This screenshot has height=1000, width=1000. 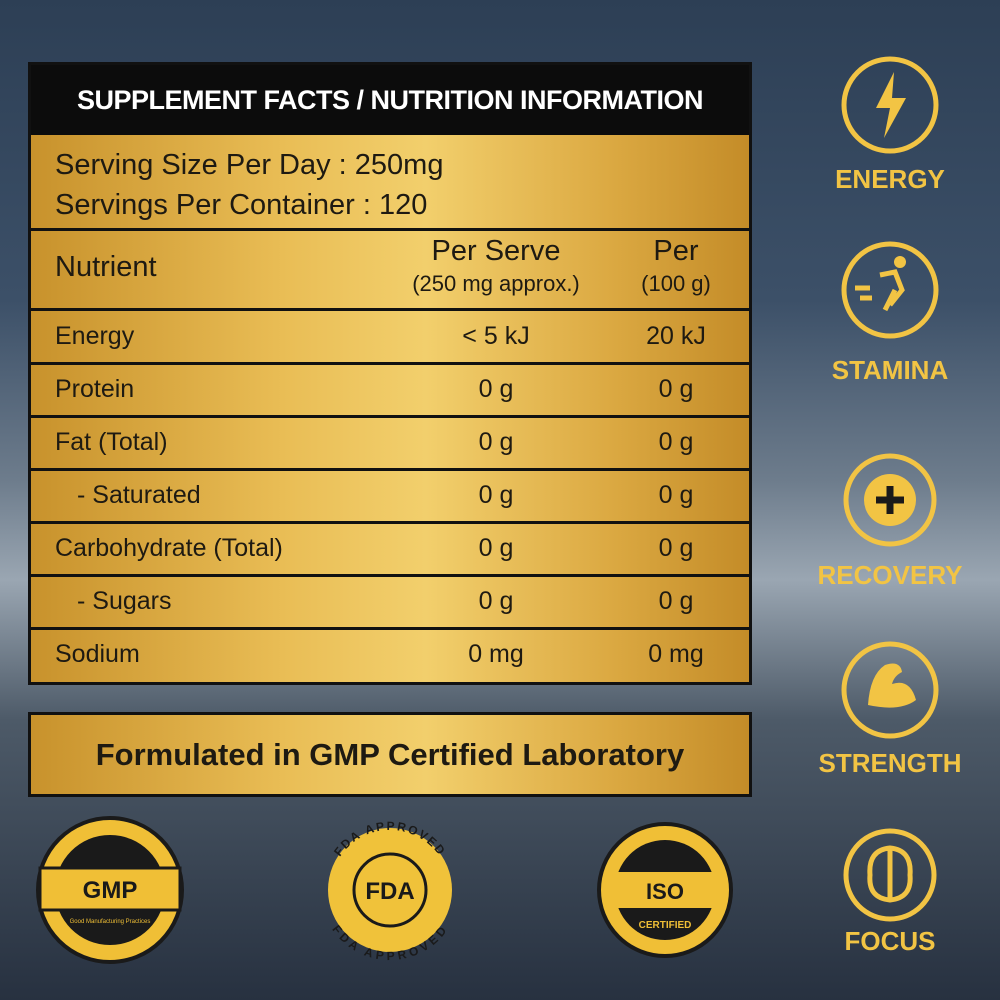 I want to click on nutrient-row: Protein 0 g 0 g, so click(x=390, y=391).